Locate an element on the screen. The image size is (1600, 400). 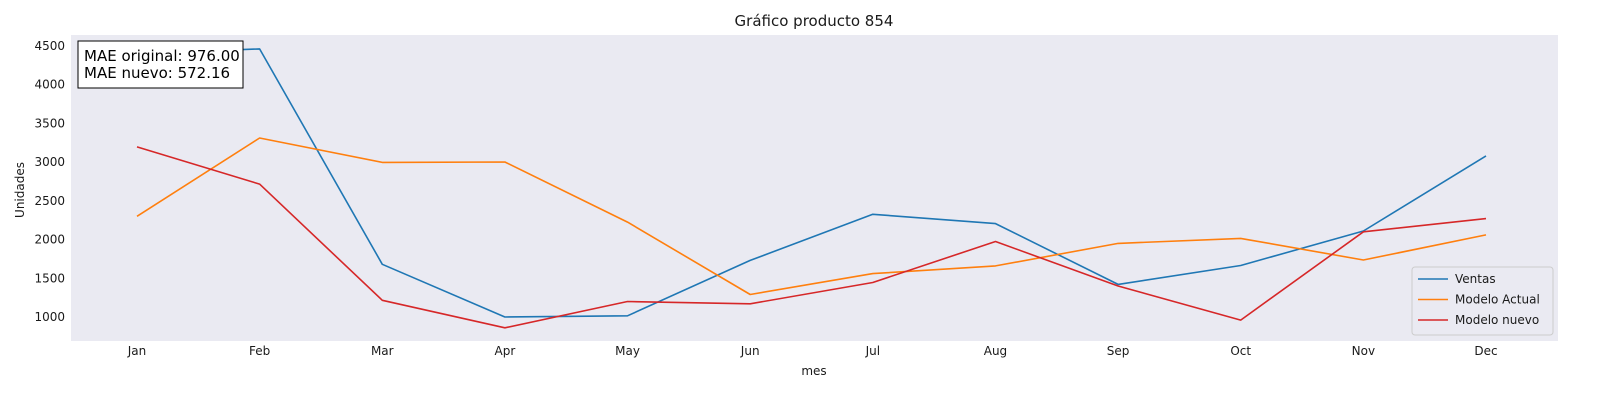
legend: Ventas Modelo Actual Modelo nuevo is located at coordinates (1482, 301).